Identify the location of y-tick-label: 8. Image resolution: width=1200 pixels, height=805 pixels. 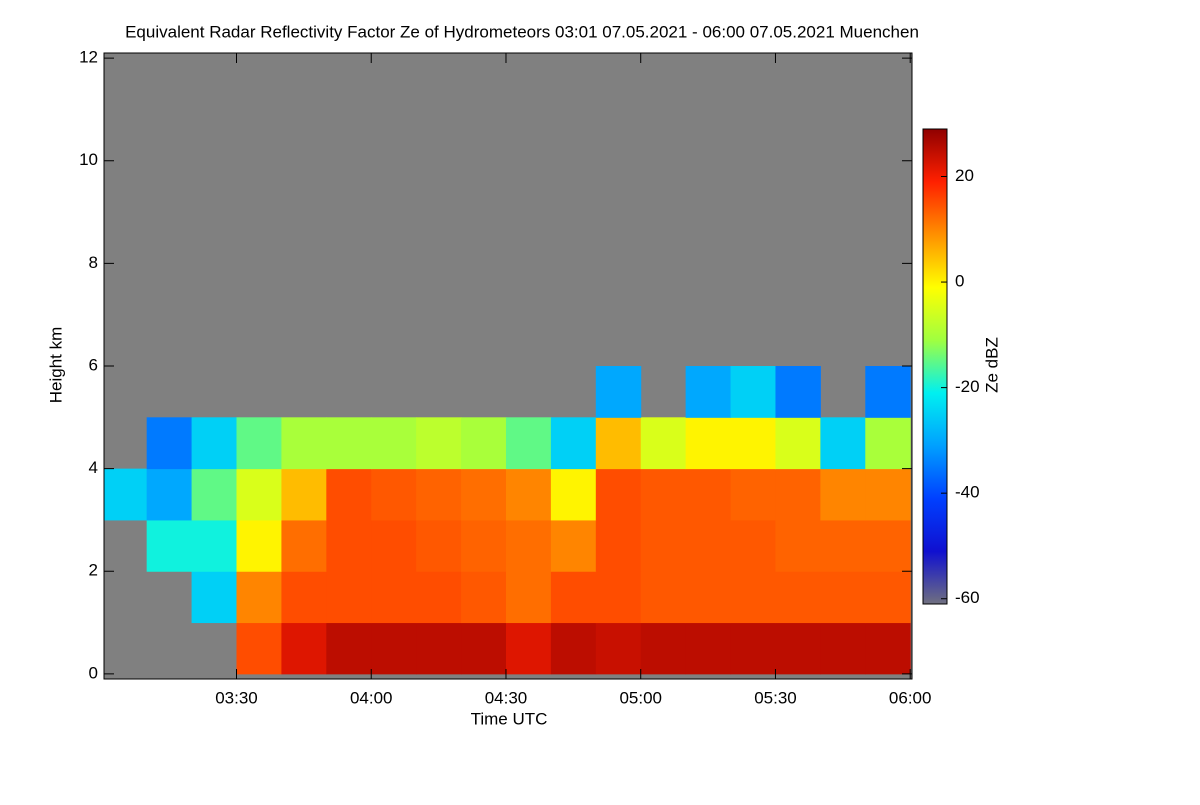
(93, 262).